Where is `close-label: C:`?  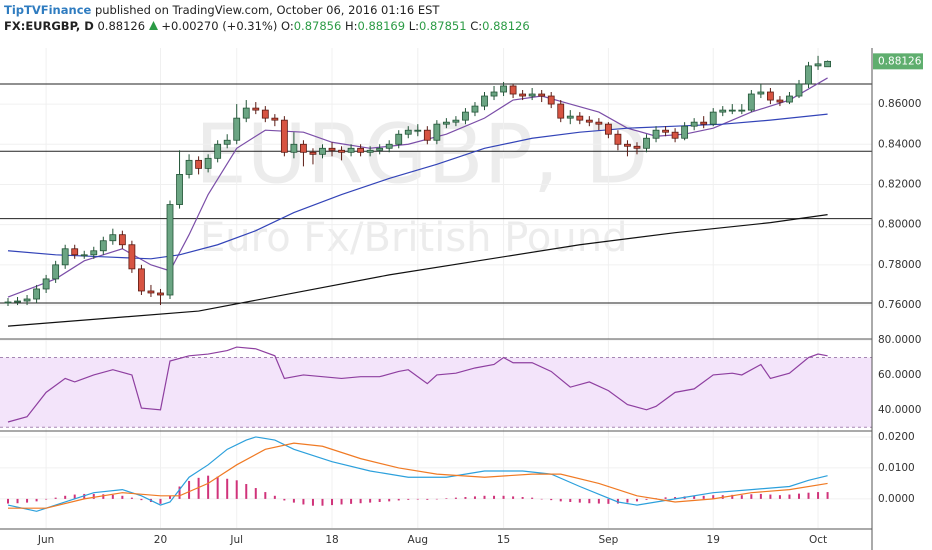 close-label: C: is located at coordinates (476, 26).